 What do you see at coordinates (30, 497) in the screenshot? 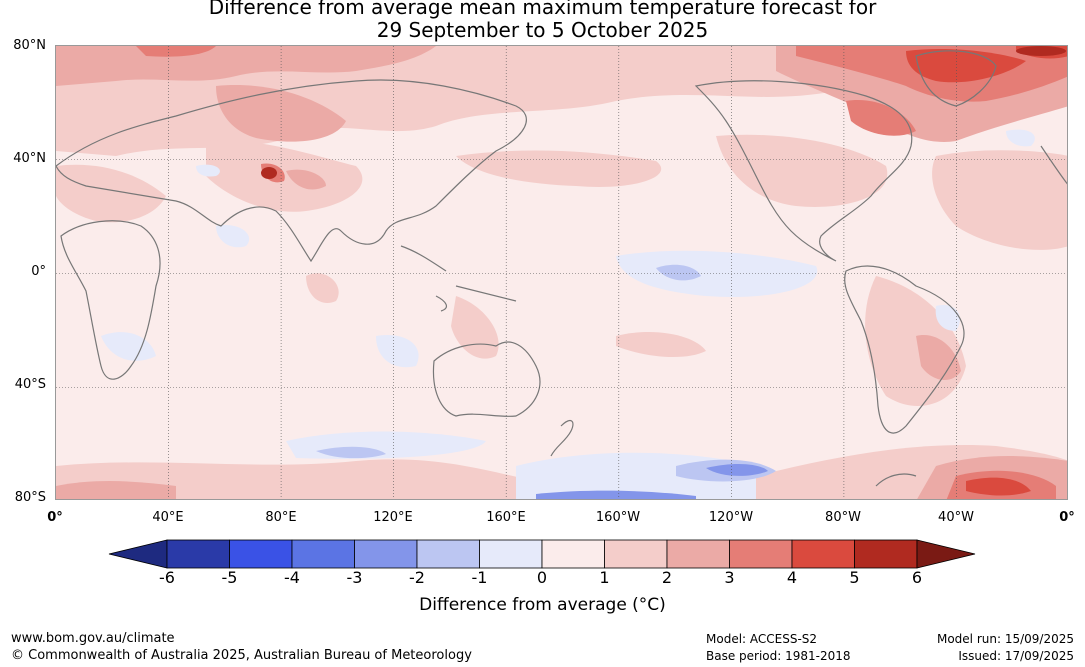
I see `lat-label-80s: 80°S` at bounding box center [30, 497].